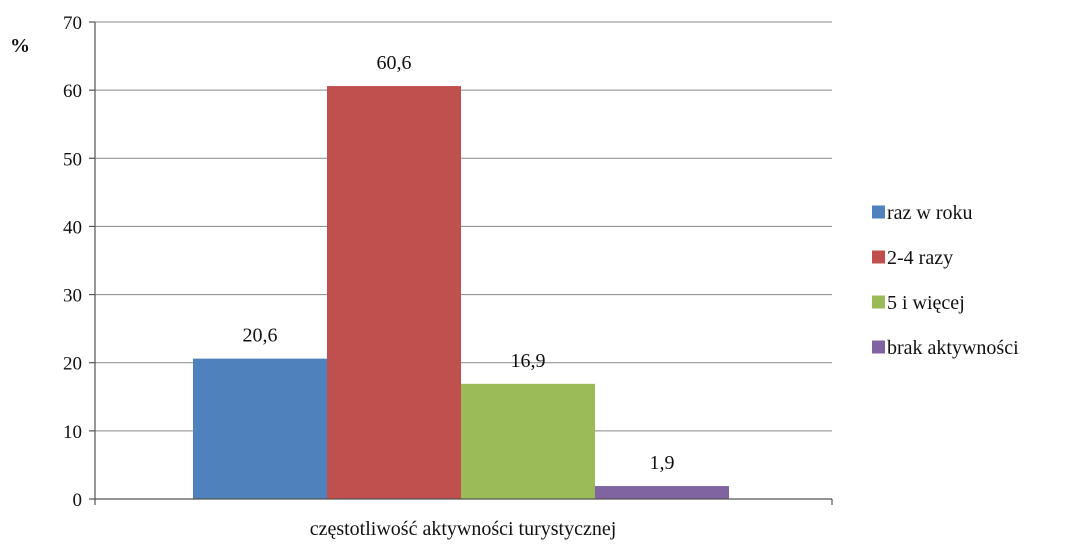 This screenshot has height=544, width=1069. What do you see at coordinates (463, 529) in the screenshot?
I see `x-axis-label: częstotliwość aktywności turystycznej` at bounding box center [463, 529].